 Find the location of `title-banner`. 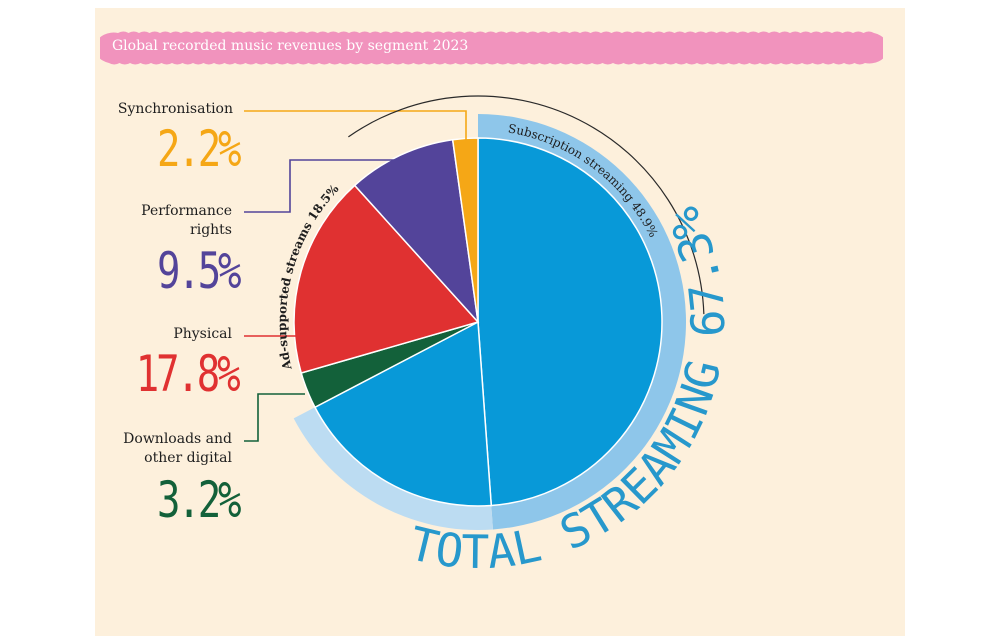

title-banner is located at coordinates (491, 48).